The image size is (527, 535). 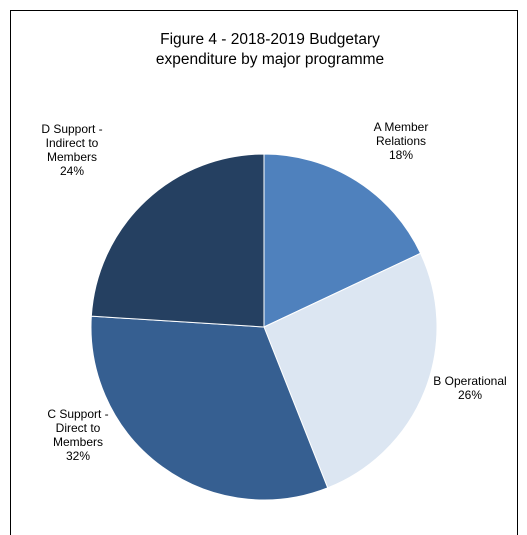 I want to click on slice-label-c: C Support -Direct to Members 32%, so click(x=77, y=435).